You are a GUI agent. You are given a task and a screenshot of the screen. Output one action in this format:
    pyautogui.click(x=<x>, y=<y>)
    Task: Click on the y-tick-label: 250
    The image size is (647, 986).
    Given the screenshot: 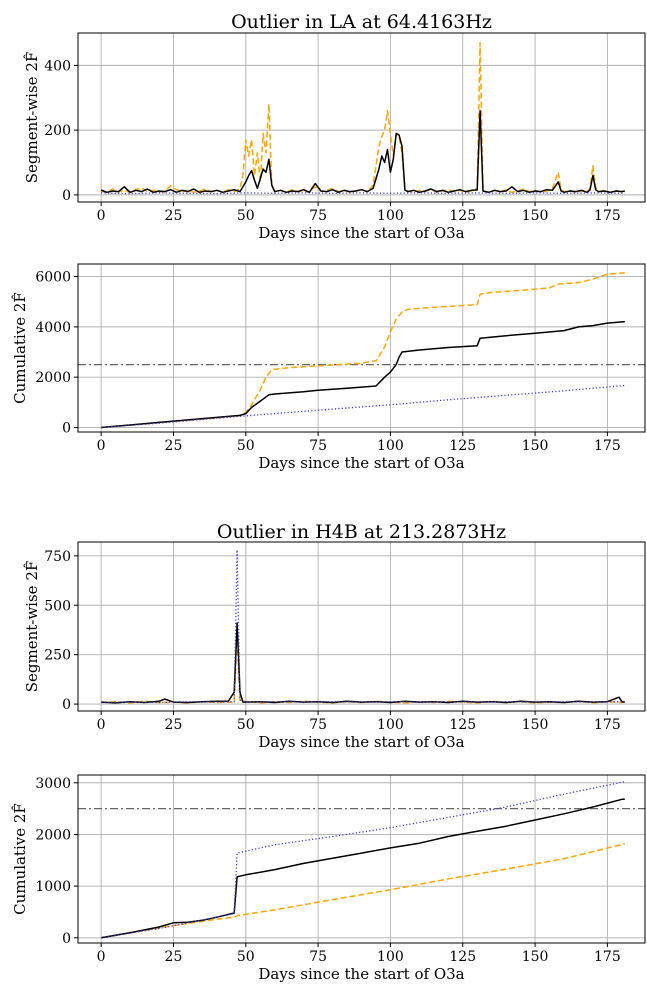 What is the action you would take?
    pyautogui.click(x=57, y=656)
    